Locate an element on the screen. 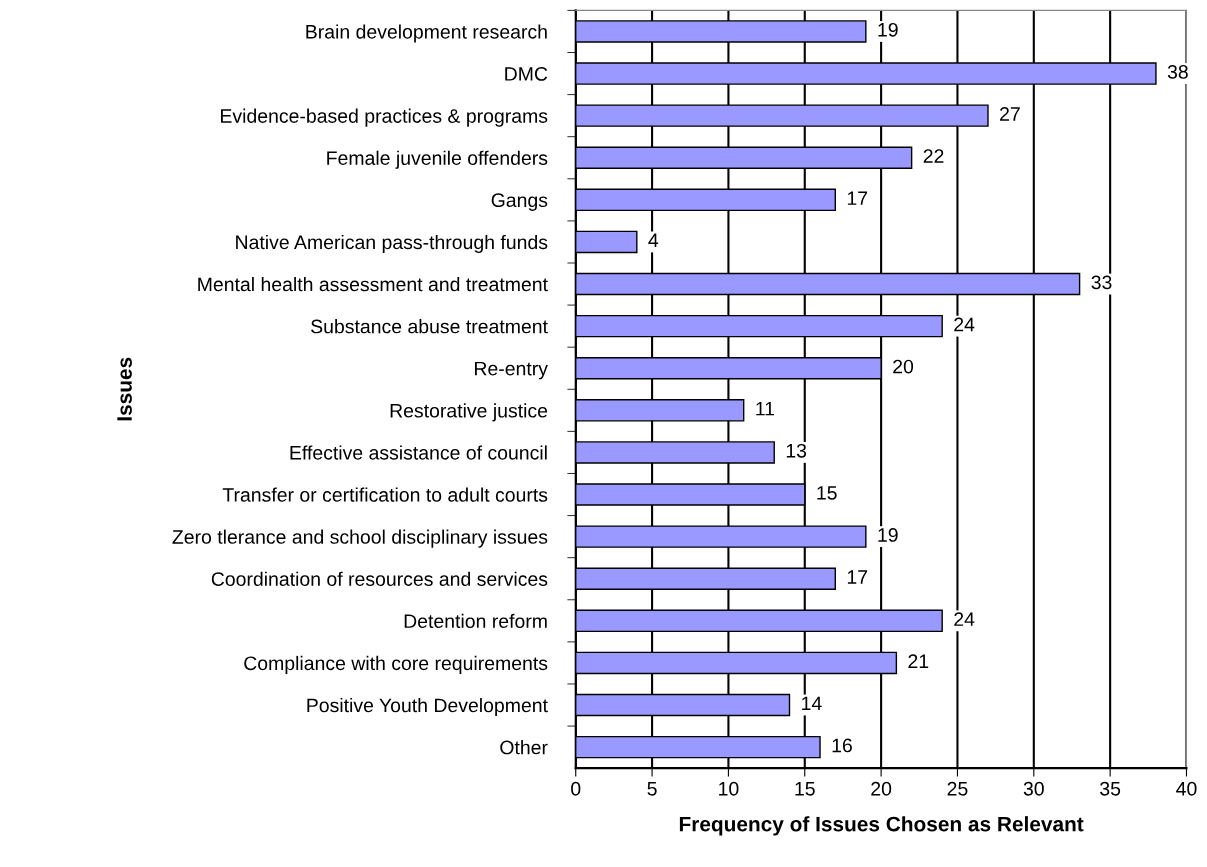  y-tick-label: Brain development research is located at coordinates (426, 33).